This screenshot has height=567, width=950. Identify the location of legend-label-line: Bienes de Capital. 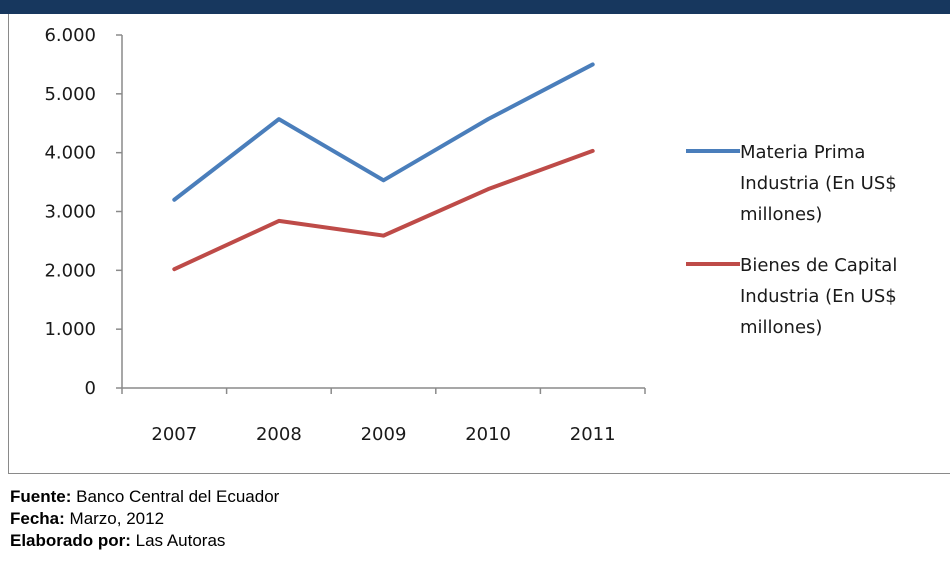
(818, 265).